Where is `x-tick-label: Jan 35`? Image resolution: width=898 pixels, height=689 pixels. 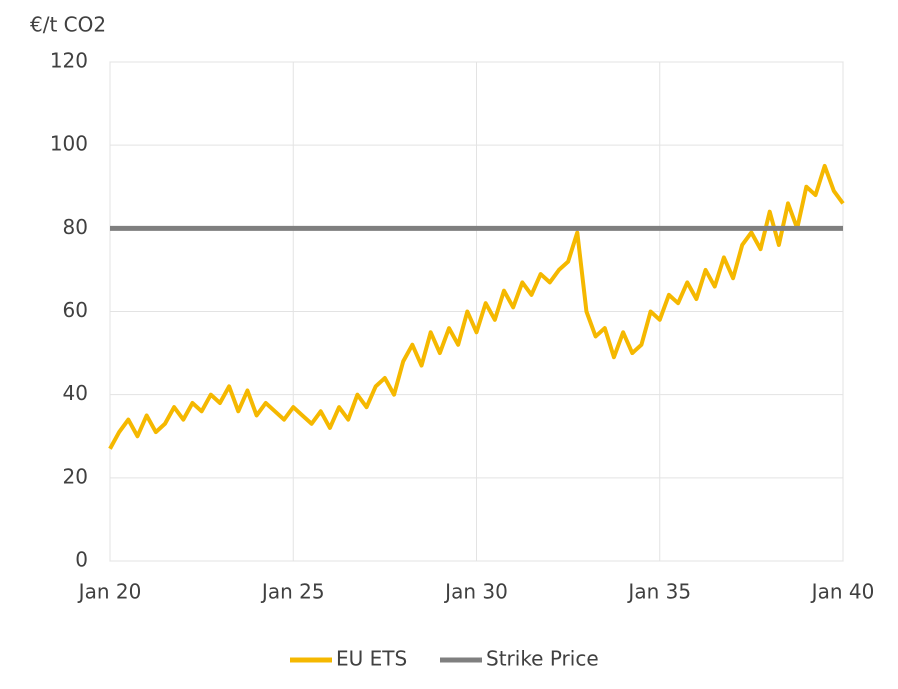 x-tick-label: Jan 35 is located at coordinates (658, 592).